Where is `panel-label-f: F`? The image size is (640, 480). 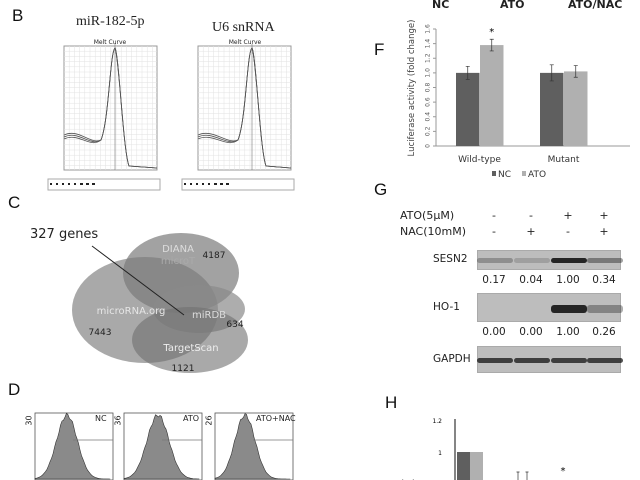 panel-label-f: F is located at coordinates (379, 49).